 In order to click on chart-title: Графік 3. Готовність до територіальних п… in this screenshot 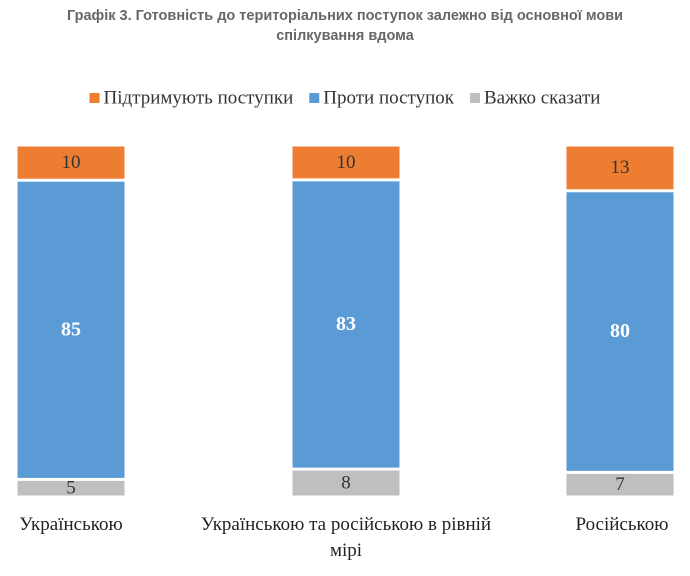, I will do `click(345, 26)`.